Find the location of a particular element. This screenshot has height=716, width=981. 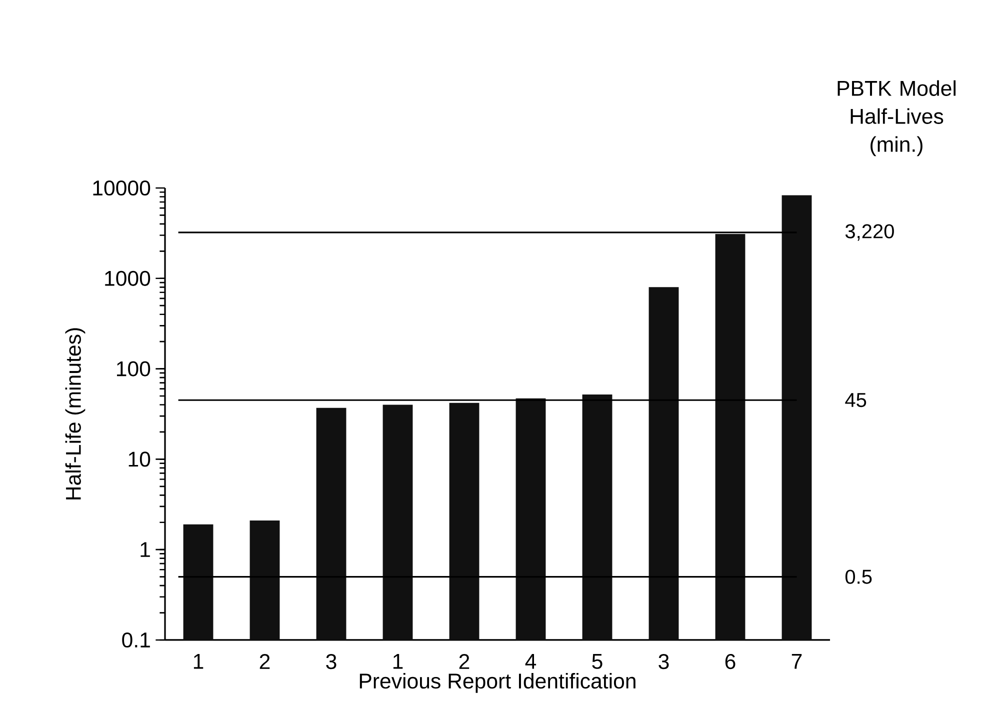

ref-line-label: 45 is located at coordinates (855, 400).